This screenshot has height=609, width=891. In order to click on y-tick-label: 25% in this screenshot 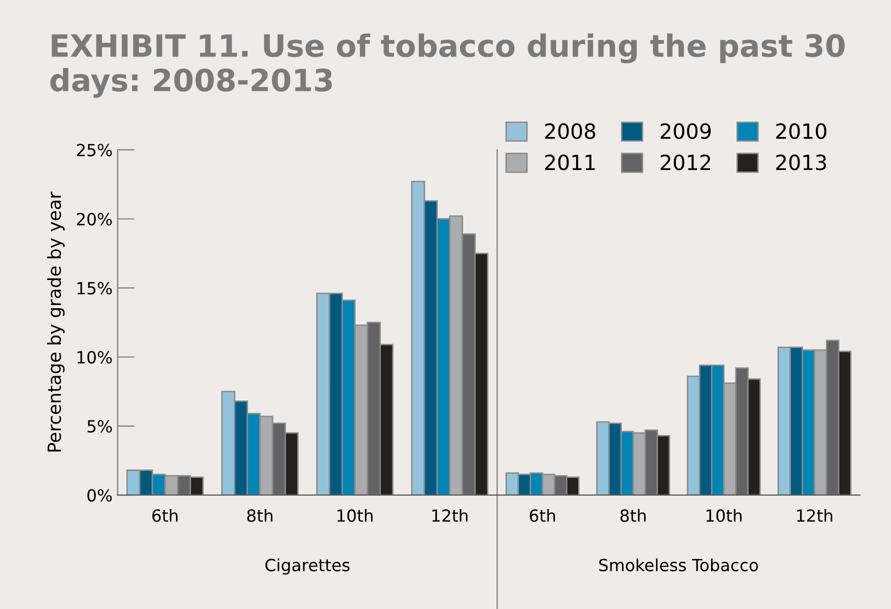, I will do `click(94, 150)`.